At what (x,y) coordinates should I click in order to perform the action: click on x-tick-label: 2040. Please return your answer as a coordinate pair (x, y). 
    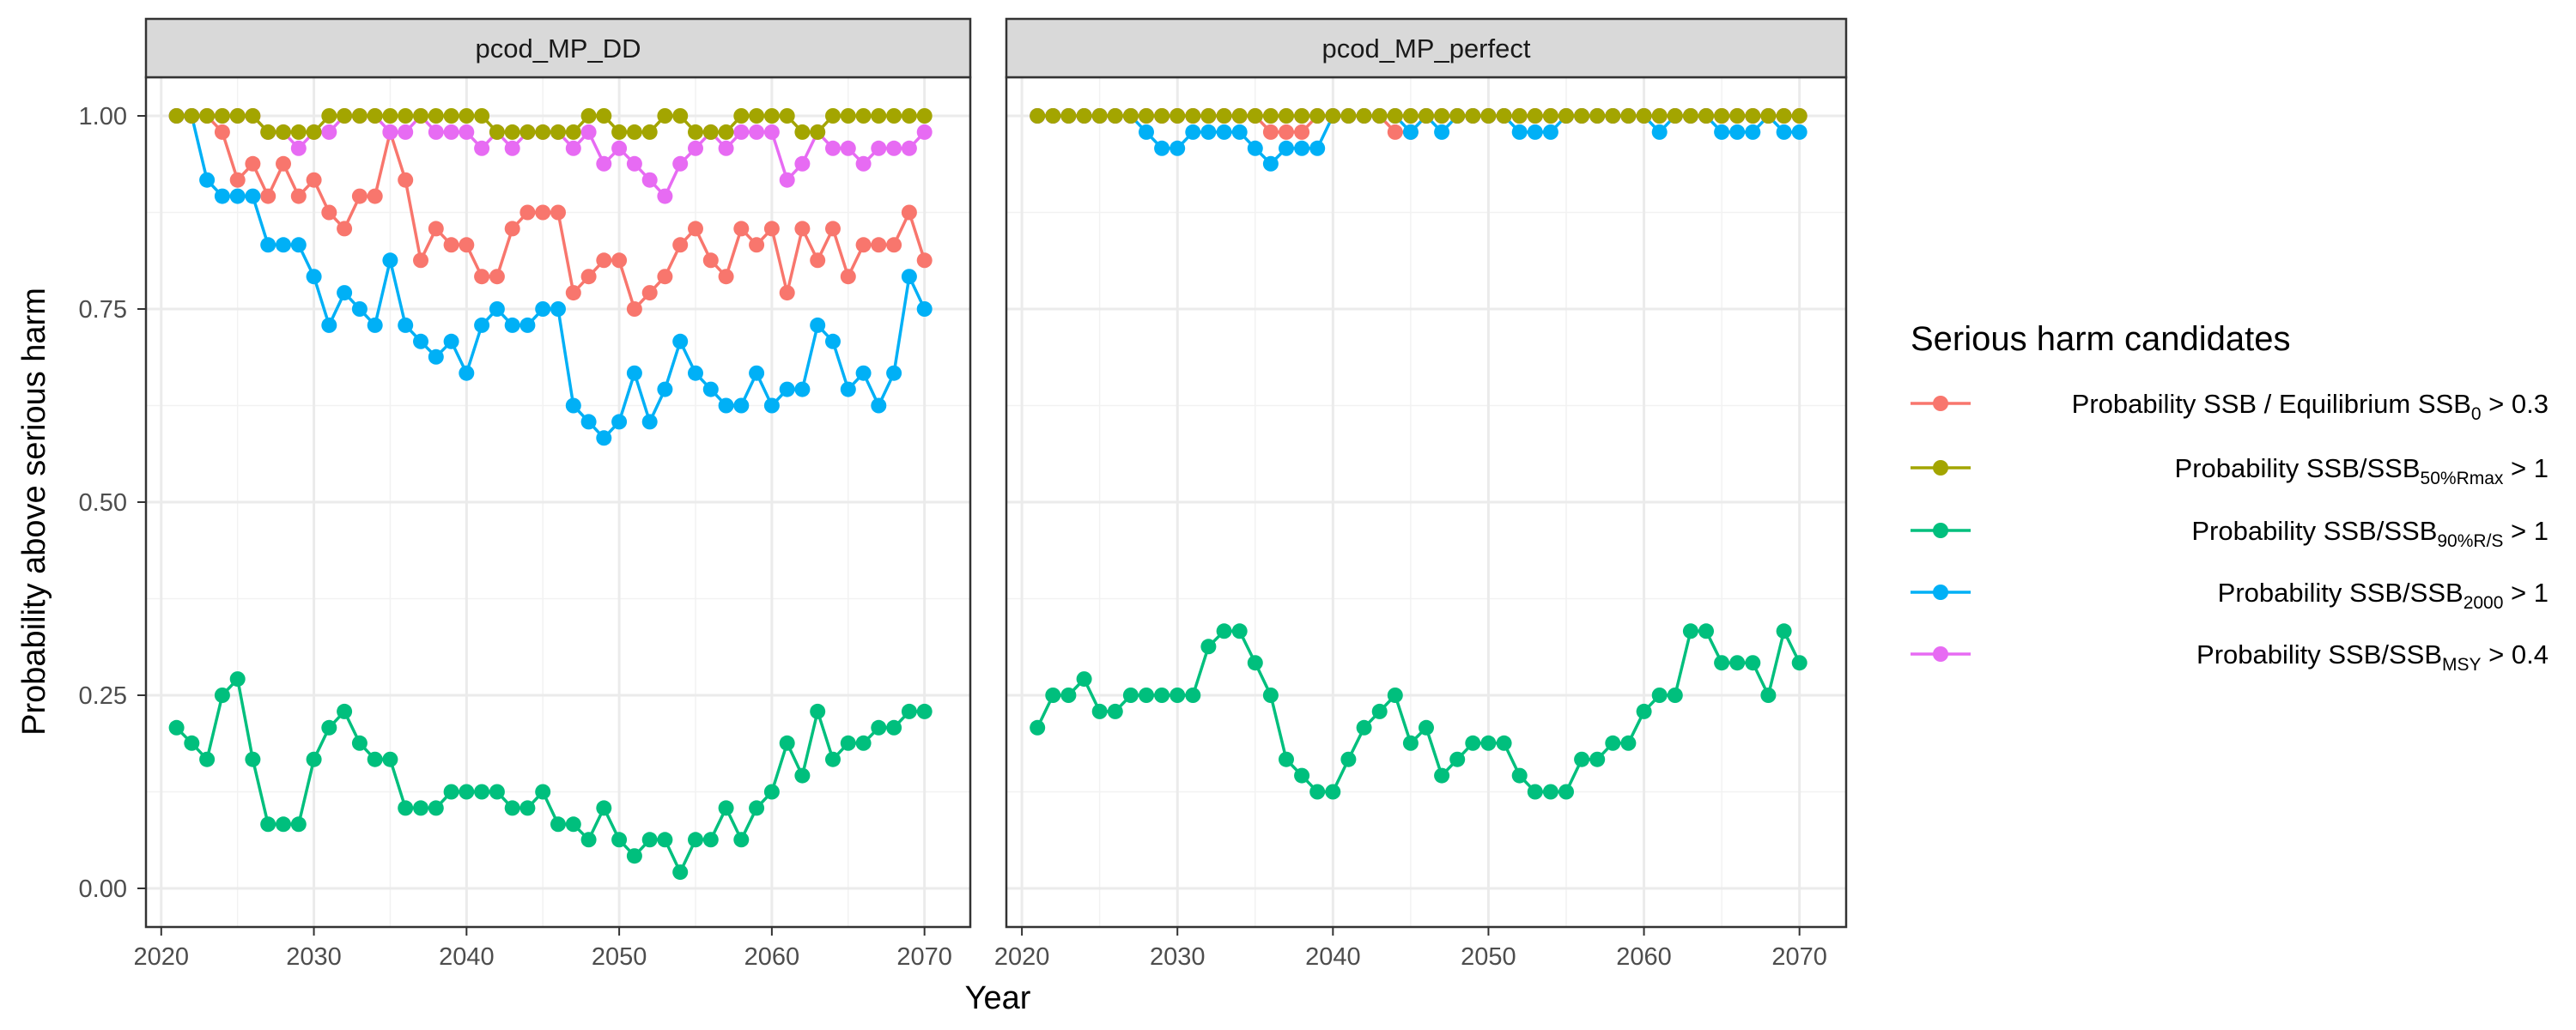
    Looking at the image, I should click on (467, 957).